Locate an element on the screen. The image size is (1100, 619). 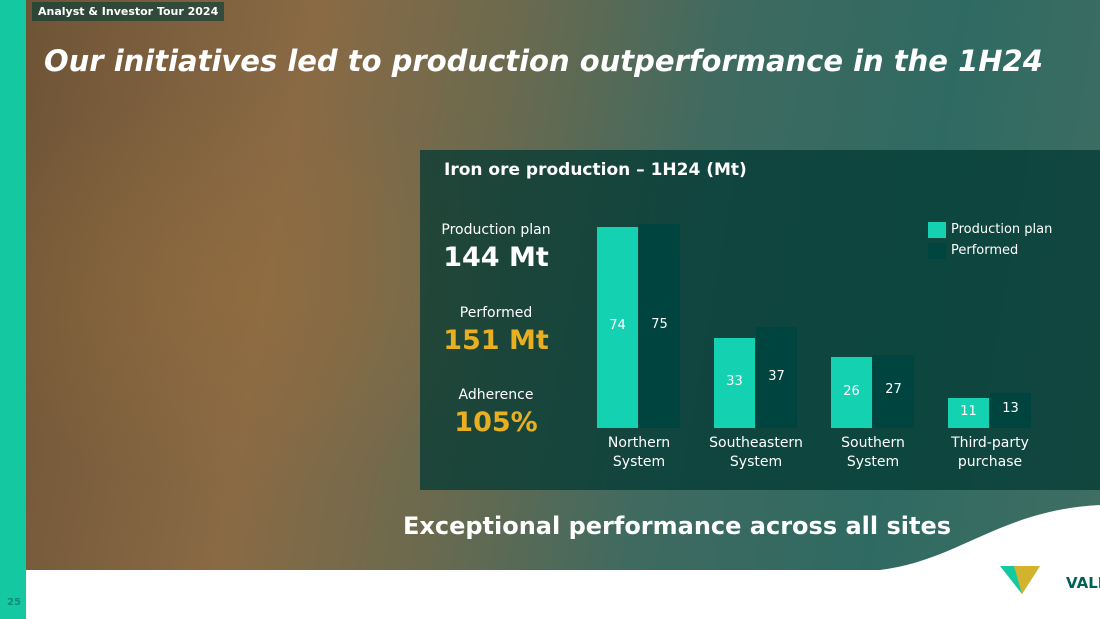
value-label: 26 is located at coordinates (851, 391).